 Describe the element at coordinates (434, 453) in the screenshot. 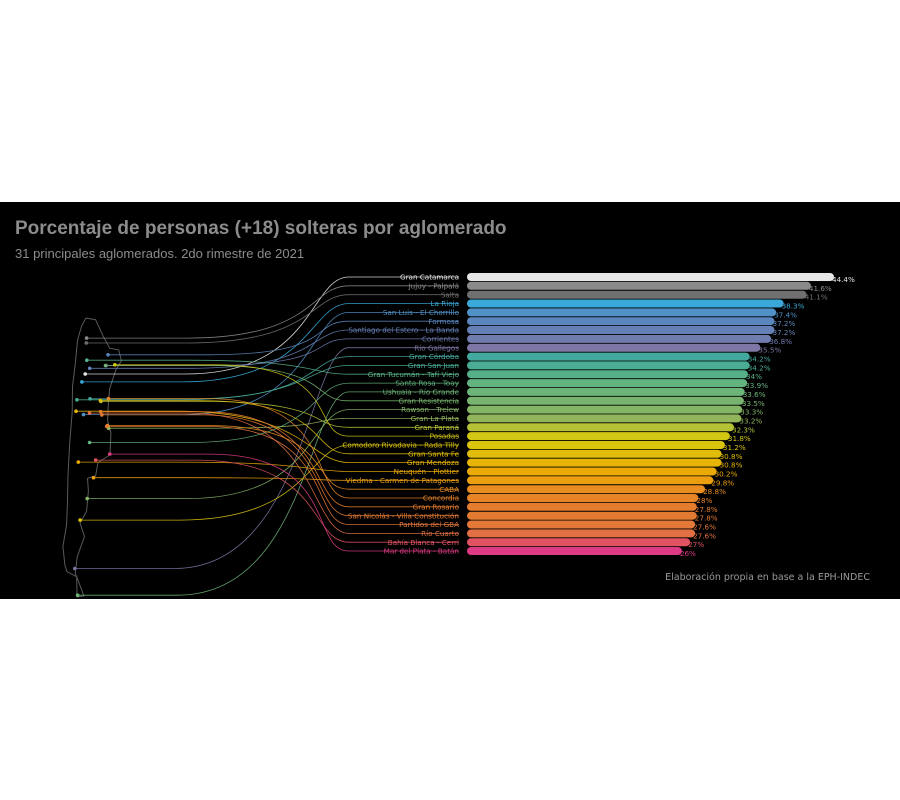

I see `category-label: Gran Santa Fe` at that location.